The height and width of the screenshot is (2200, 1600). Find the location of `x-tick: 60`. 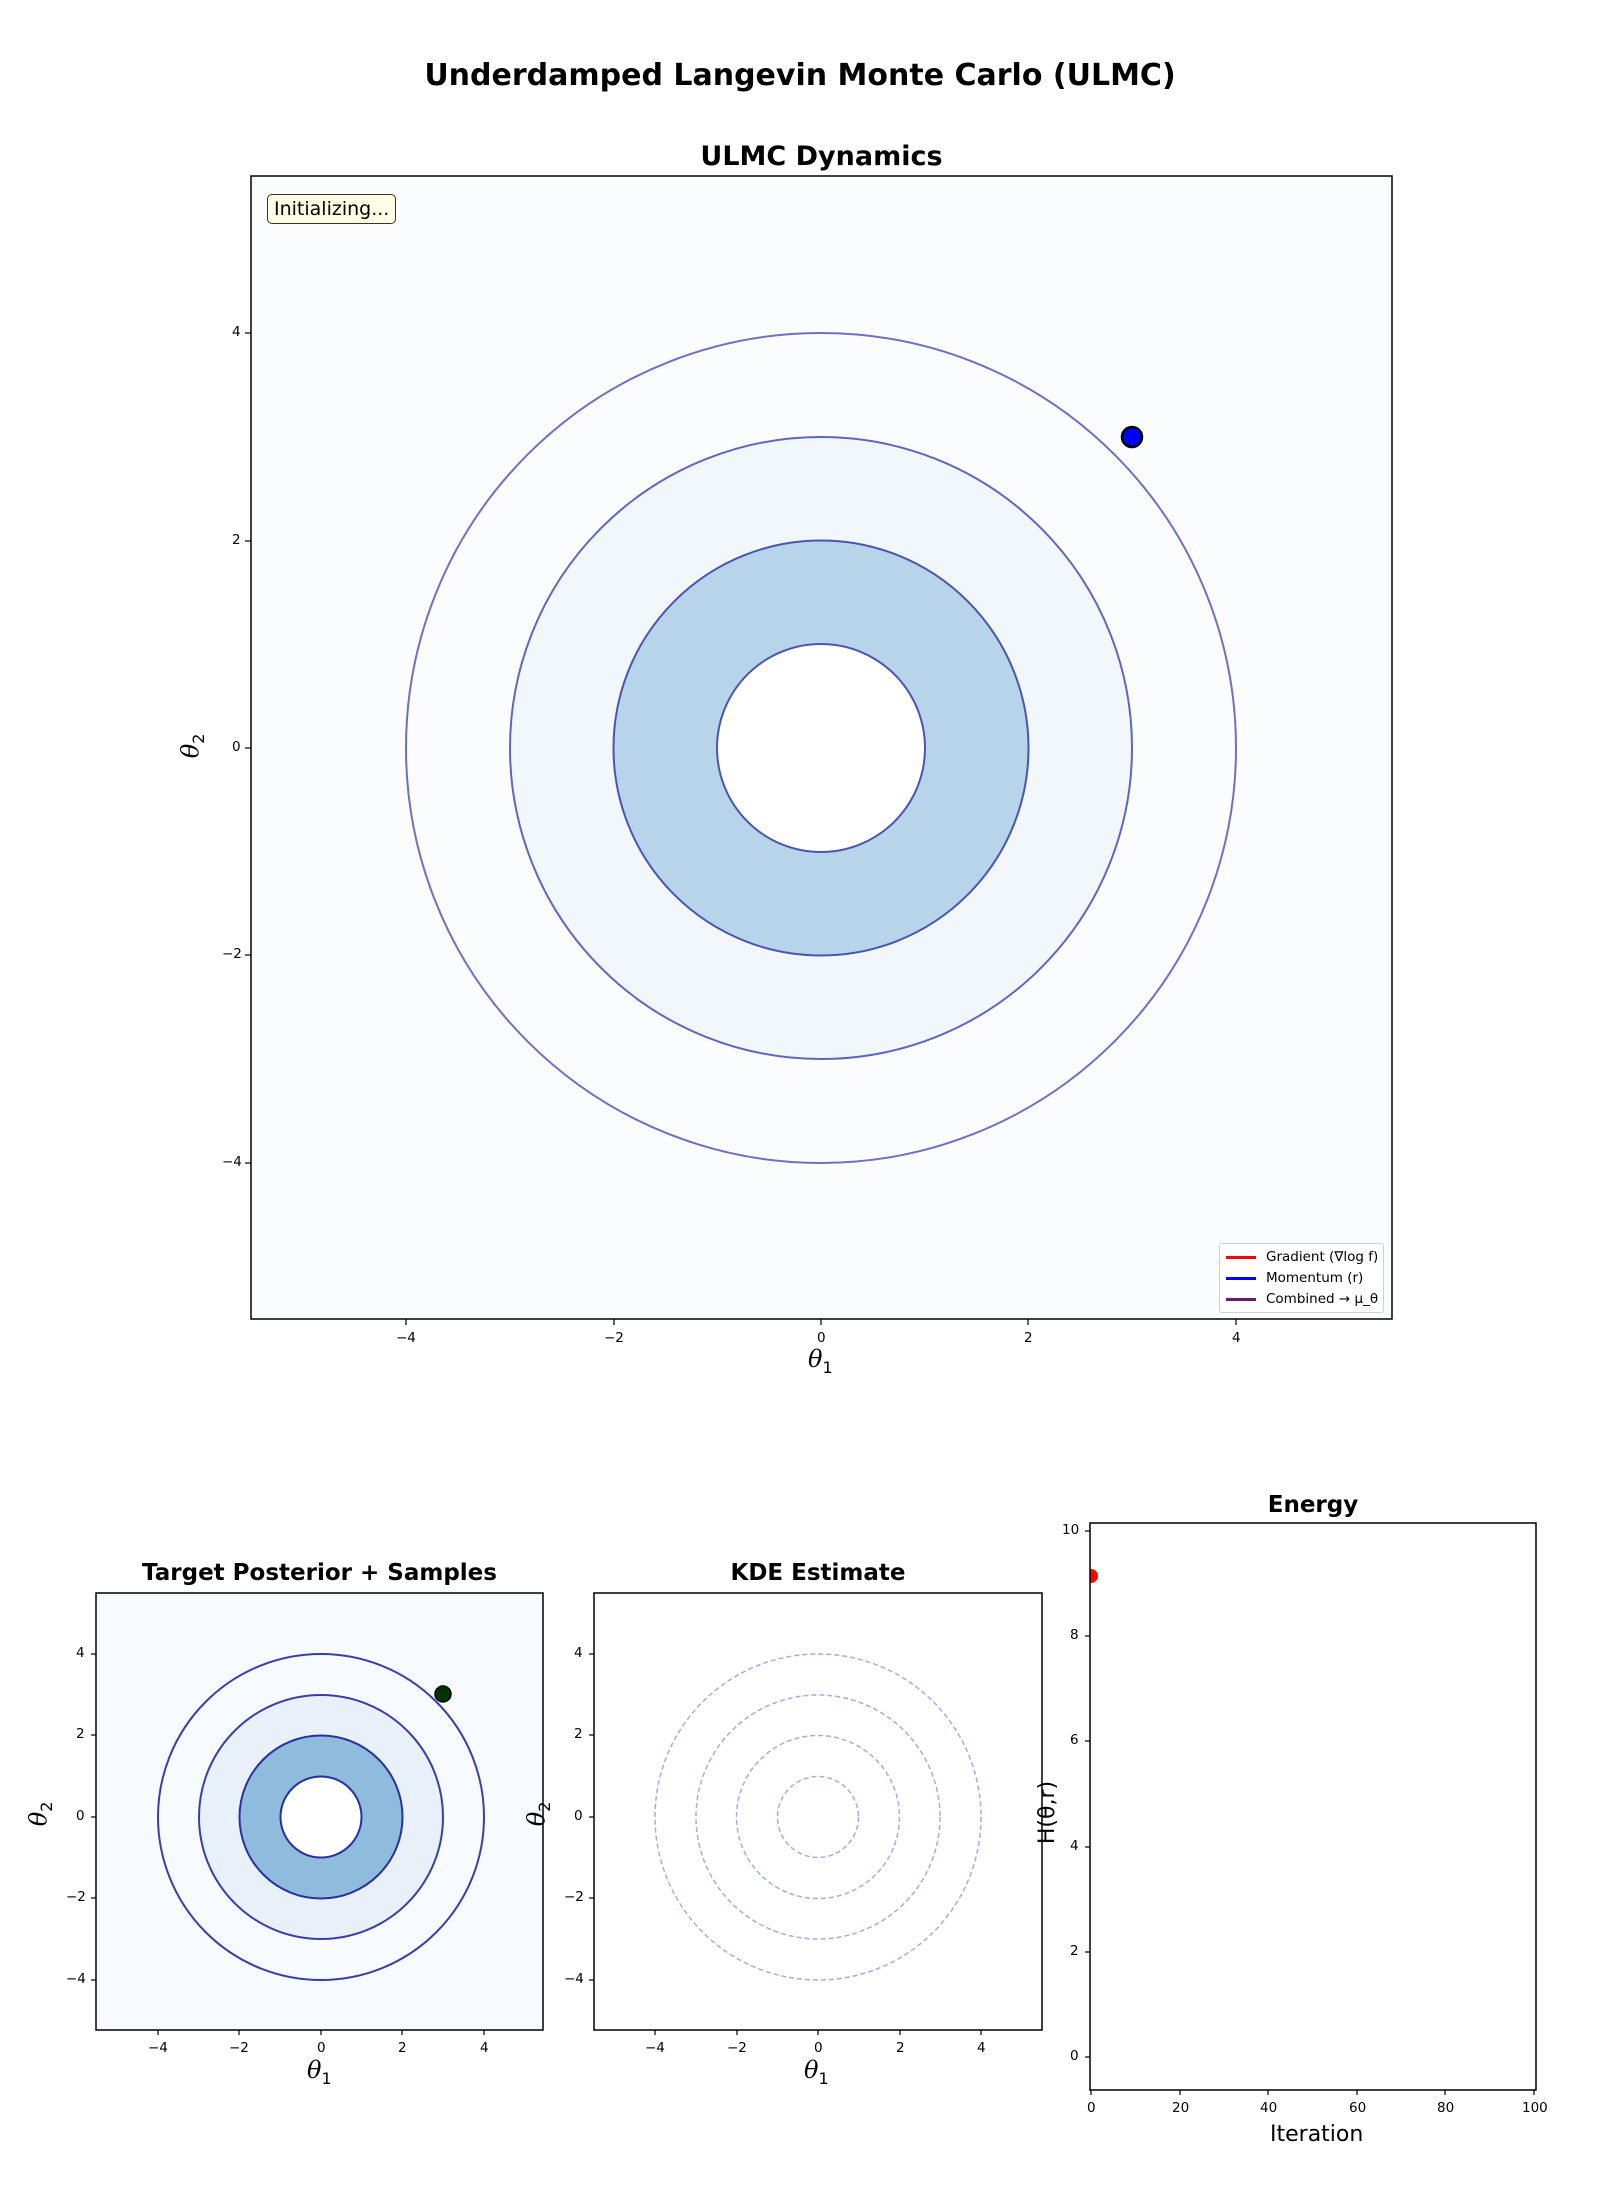

x-tick: 60 is located at coordinates (1358, 2108).